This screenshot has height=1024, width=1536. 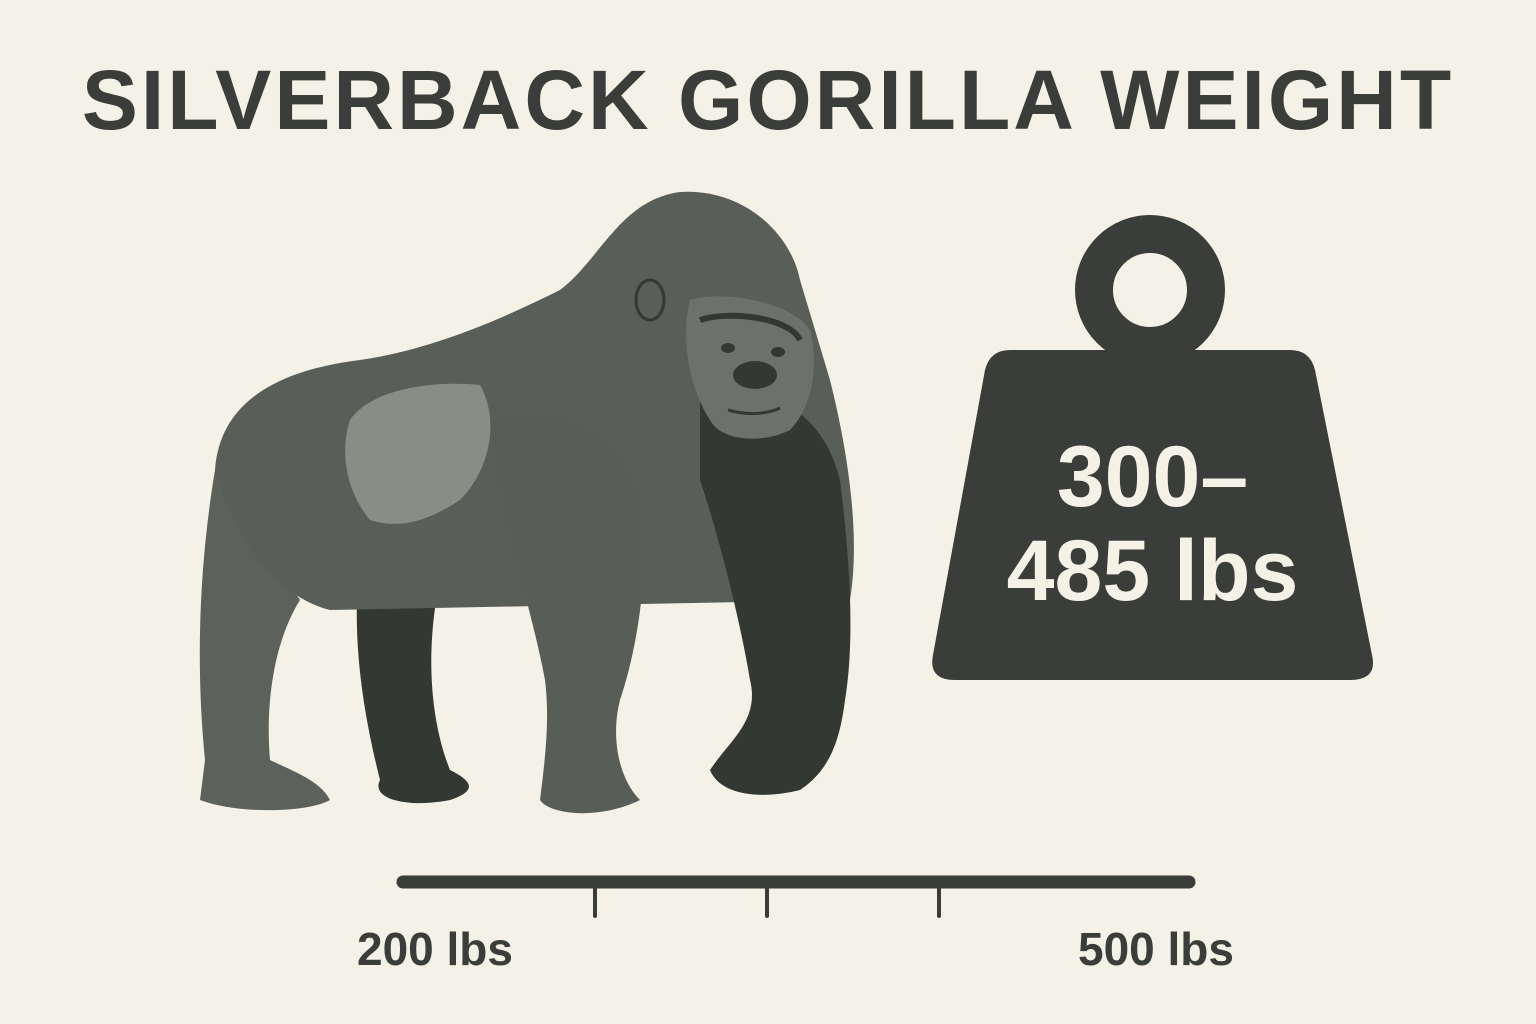 I want to click on page-title: SILVERBACK GORILLA WEIGHT, so click(x=768, y=100).